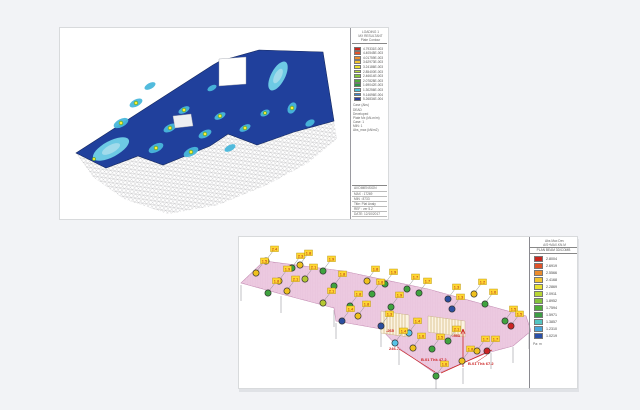  I want to click on value-tag-text: 2.3, so click(301, 255).